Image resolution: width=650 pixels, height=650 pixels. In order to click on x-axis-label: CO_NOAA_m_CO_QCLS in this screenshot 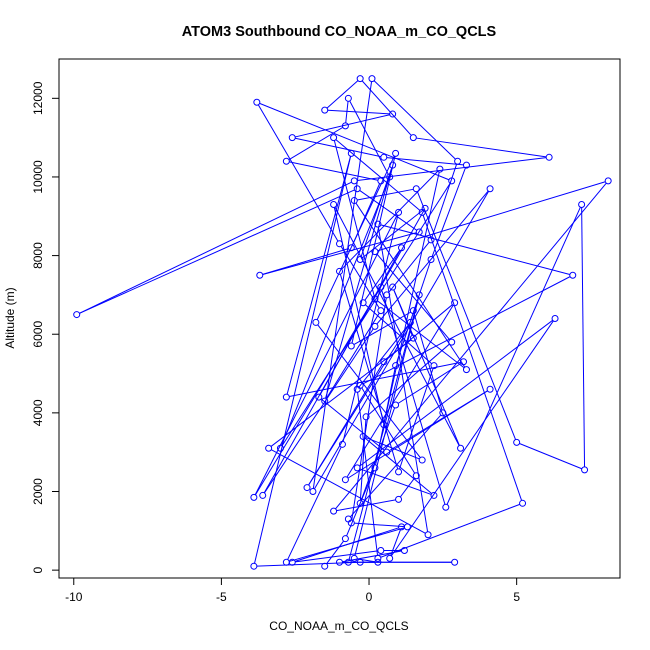, I will do `click(338, 626)`.